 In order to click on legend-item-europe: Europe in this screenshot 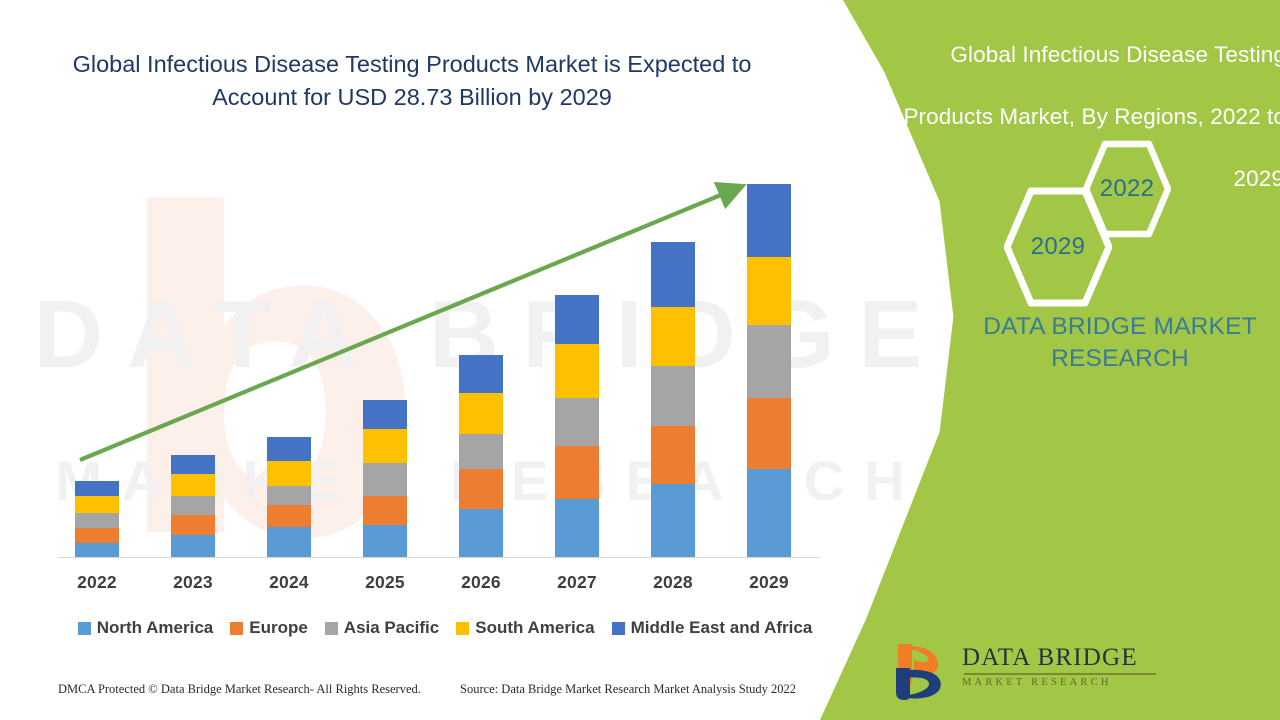, I will do `click(269, 628)`.